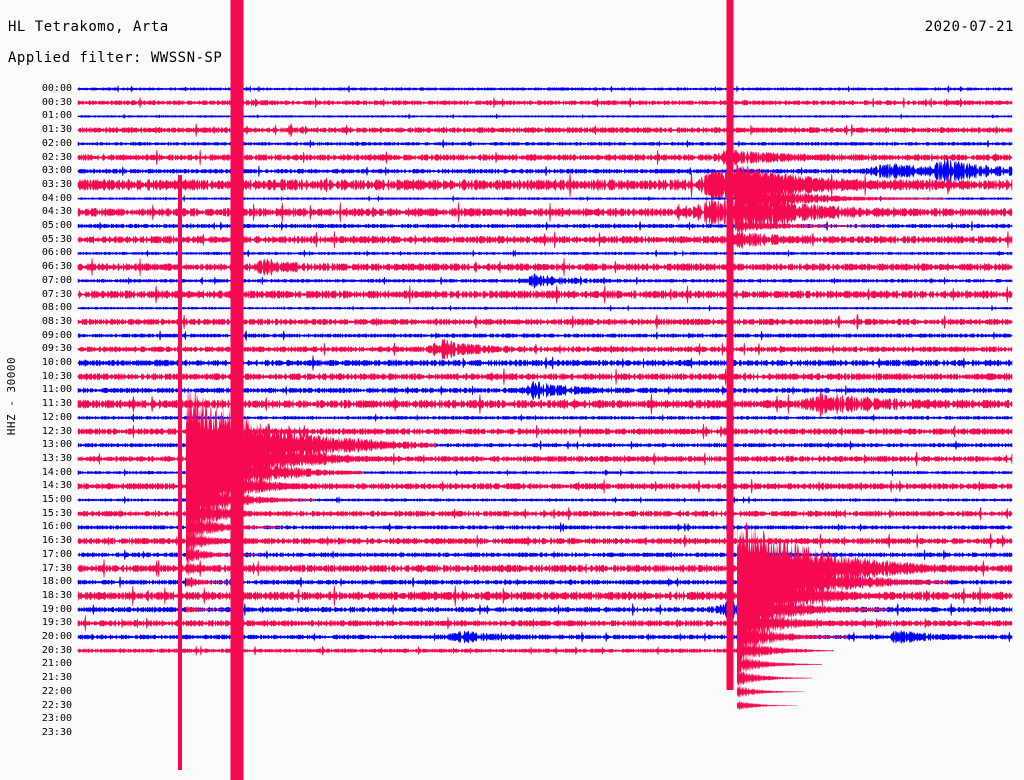 The image size is (1024, 780). Describe the element at coordinates (56, 664) in the screenshot. I see `time-tick-label: 21:00` at that location.